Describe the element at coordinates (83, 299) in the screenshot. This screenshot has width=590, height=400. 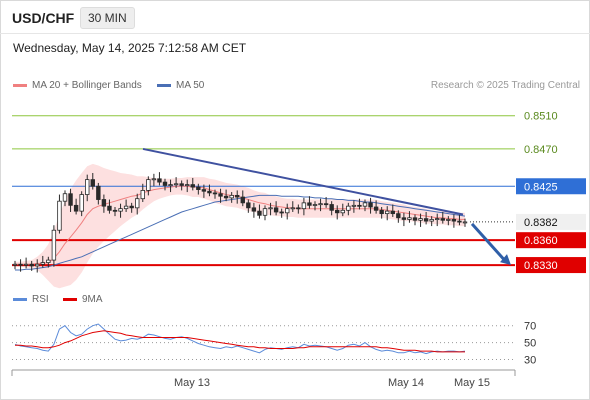
I see `legend-ma9: 9MA` at that location.